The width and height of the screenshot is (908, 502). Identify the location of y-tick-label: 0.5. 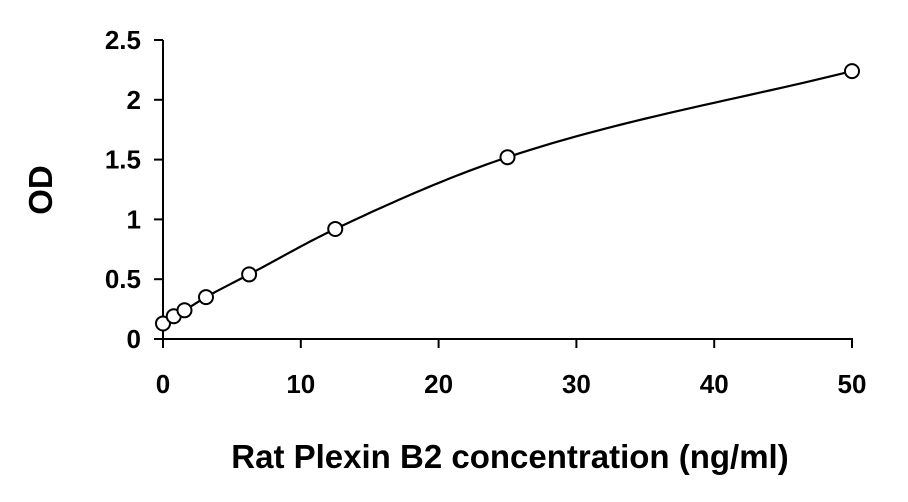
(123, 279).